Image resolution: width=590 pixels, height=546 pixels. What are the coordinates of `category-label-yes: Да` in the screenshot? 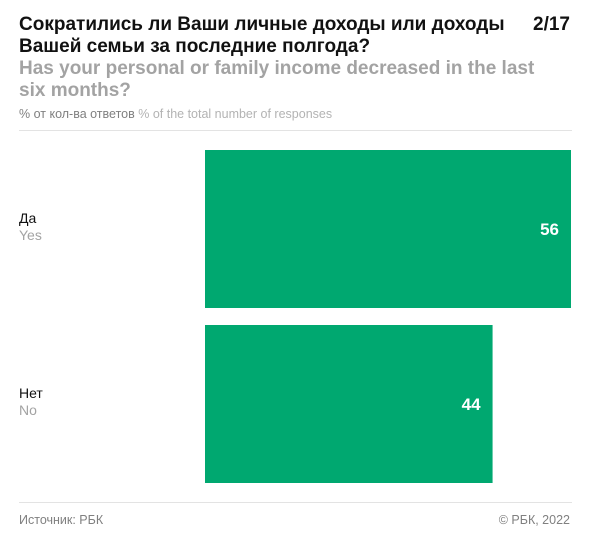 It's located at (27, 218).